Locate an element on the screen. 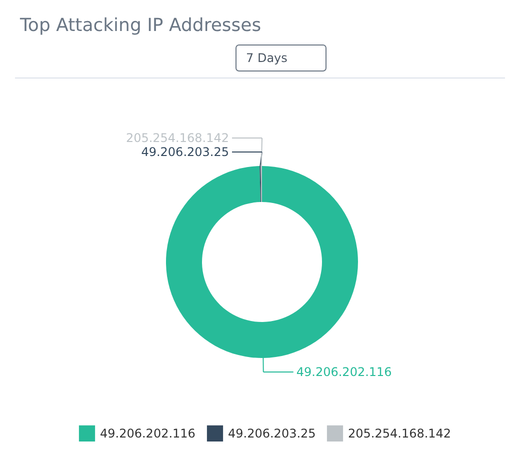 This screenshot has height=455, width=529. slice-label: 205.254.168.142 is located at coordinates (177, 138).